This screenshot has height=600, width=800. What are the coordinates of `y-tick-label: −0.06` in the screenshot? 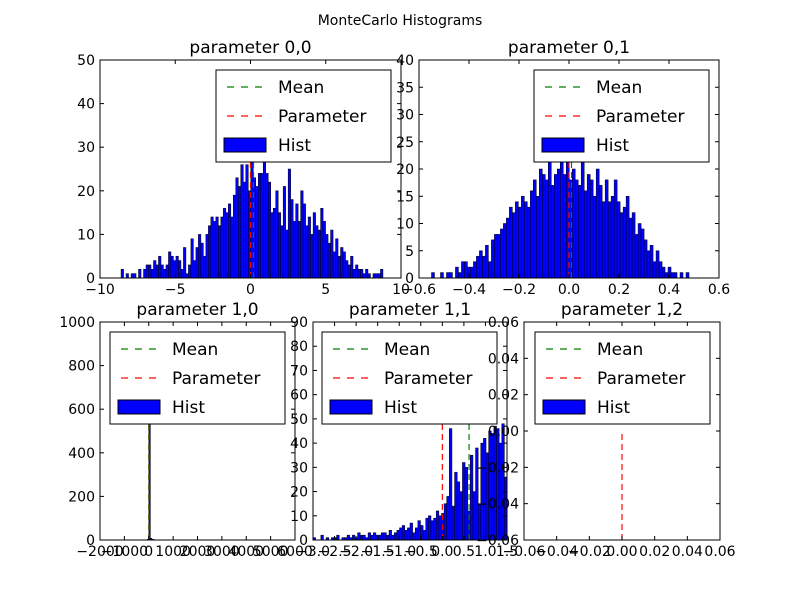 It's located at (497, 541).